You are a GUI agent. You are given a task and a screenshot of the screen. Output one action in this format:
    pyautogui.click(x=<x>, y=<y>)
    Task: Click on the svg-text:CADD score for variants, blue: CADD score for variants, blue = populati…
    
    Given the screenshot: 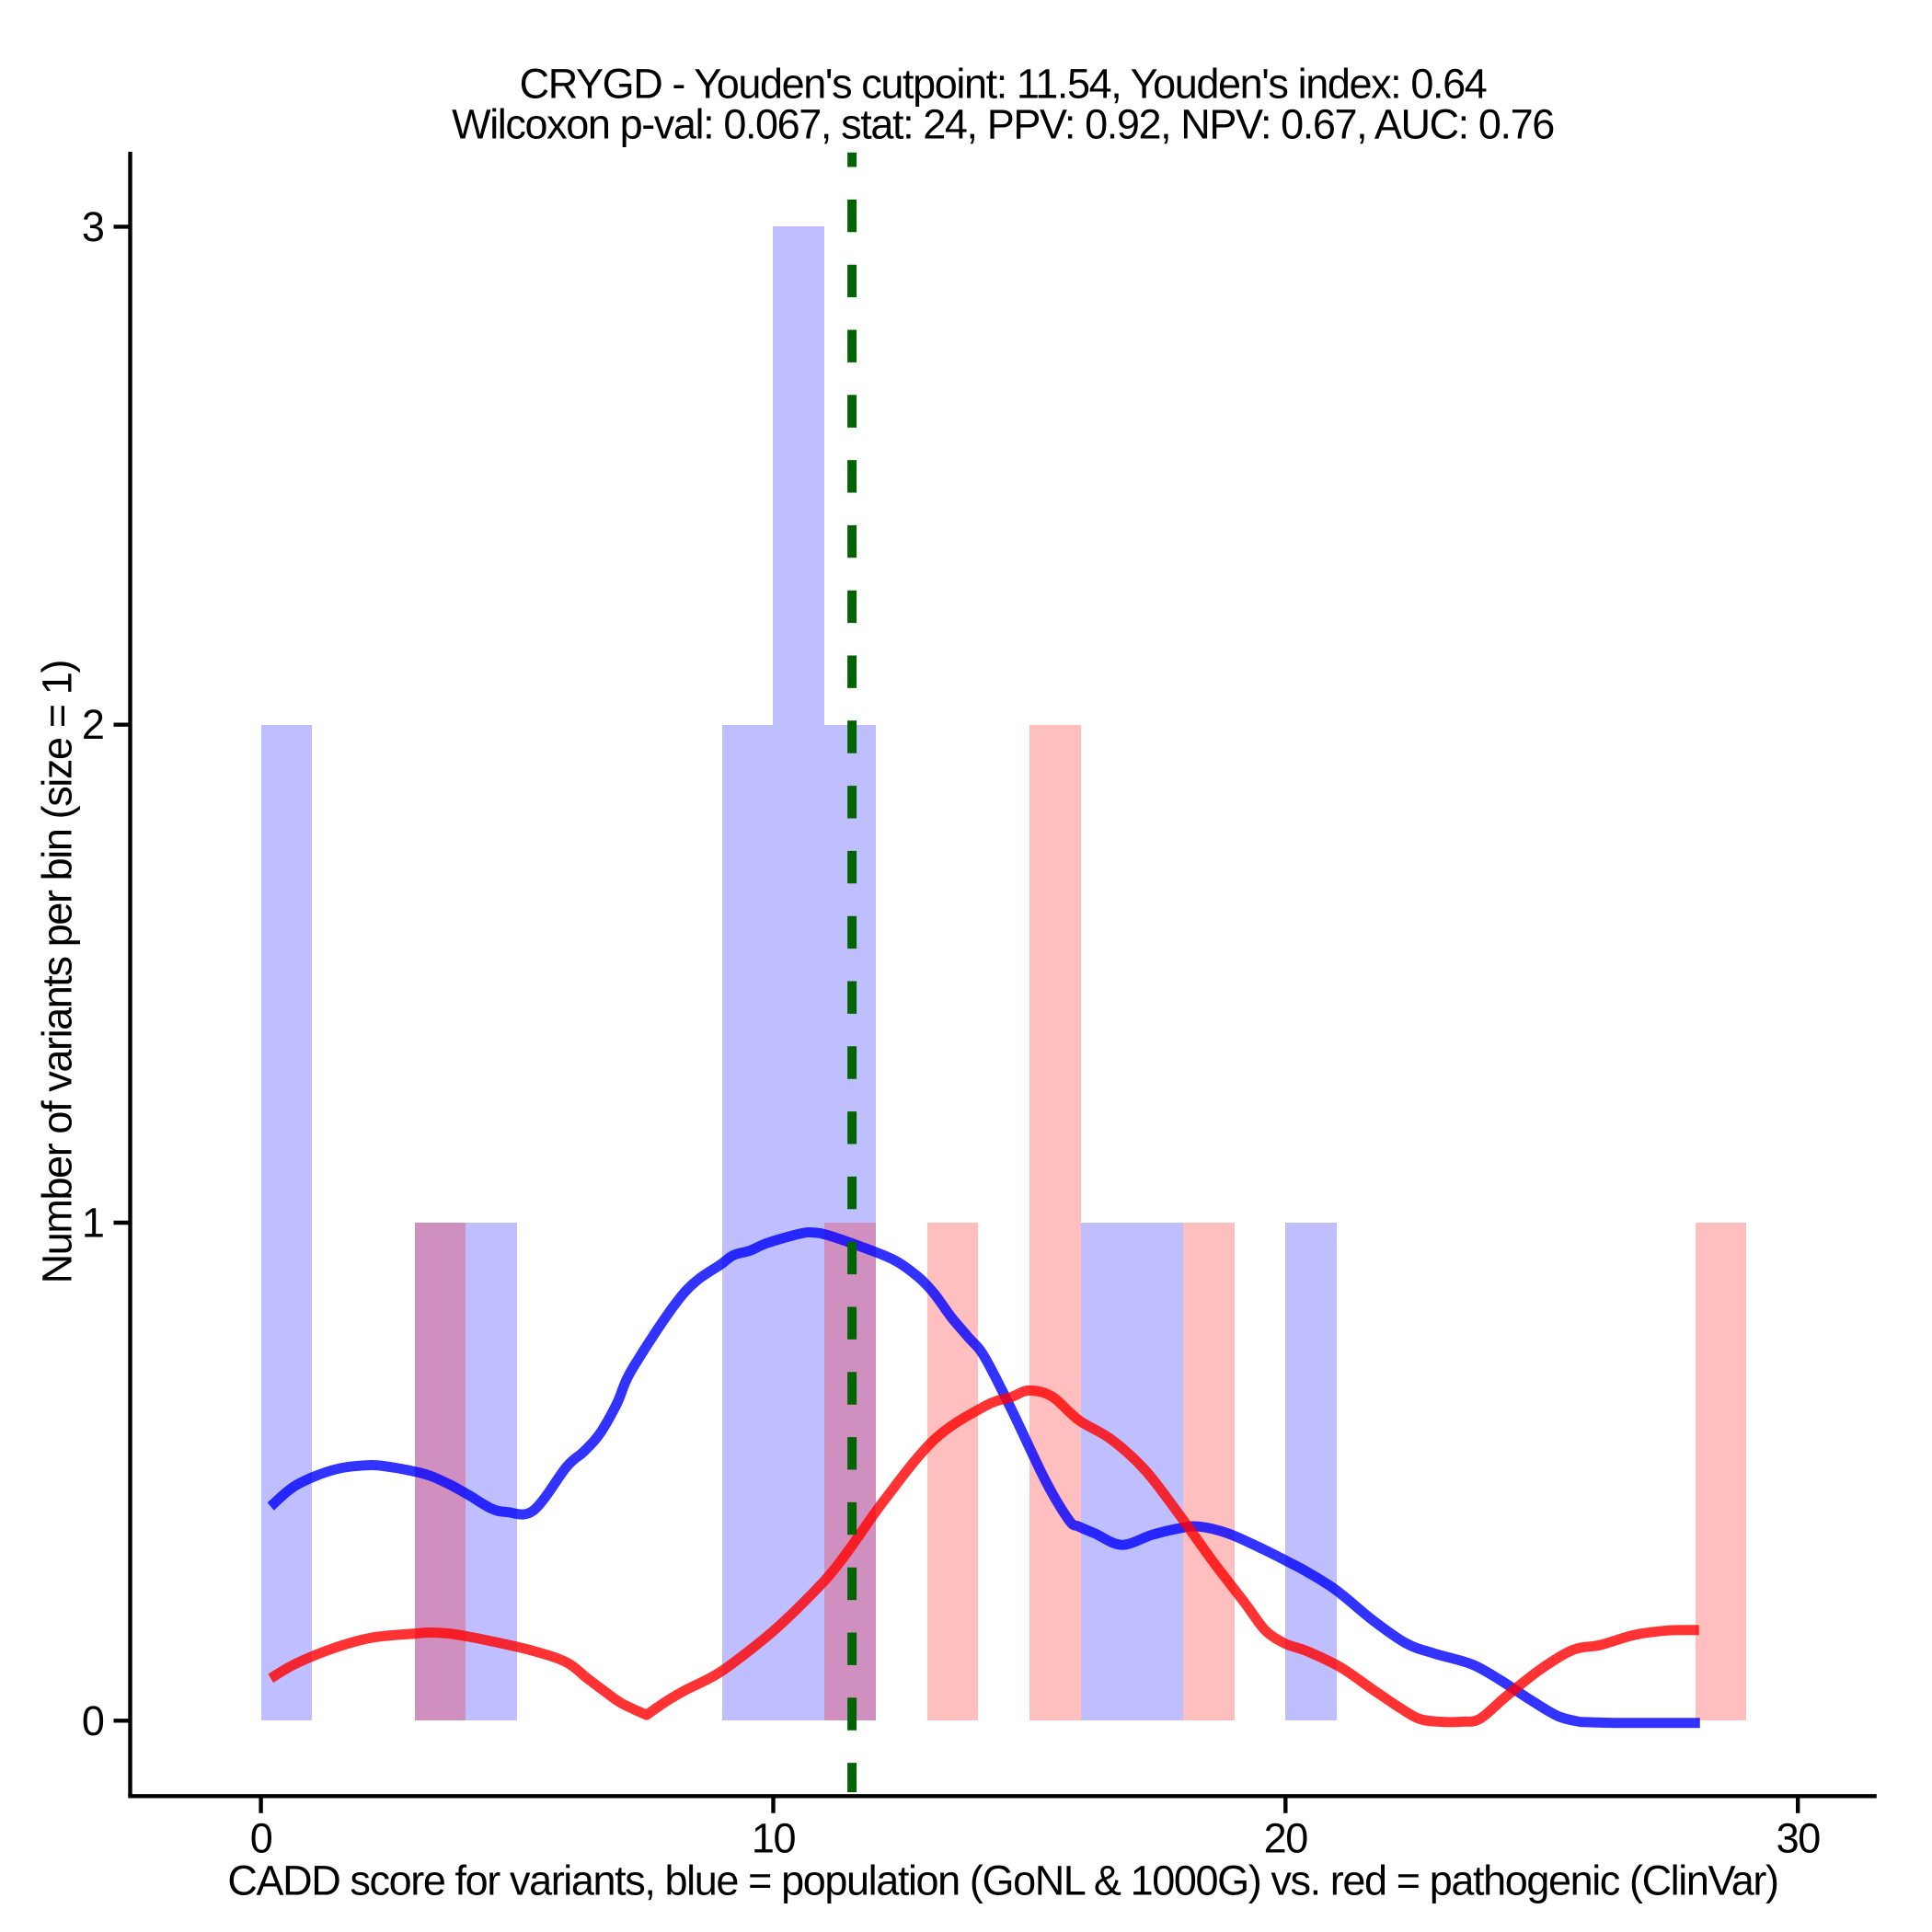 What is the action you would take?
    pyautogui.click(x=1002, y=1880)
    